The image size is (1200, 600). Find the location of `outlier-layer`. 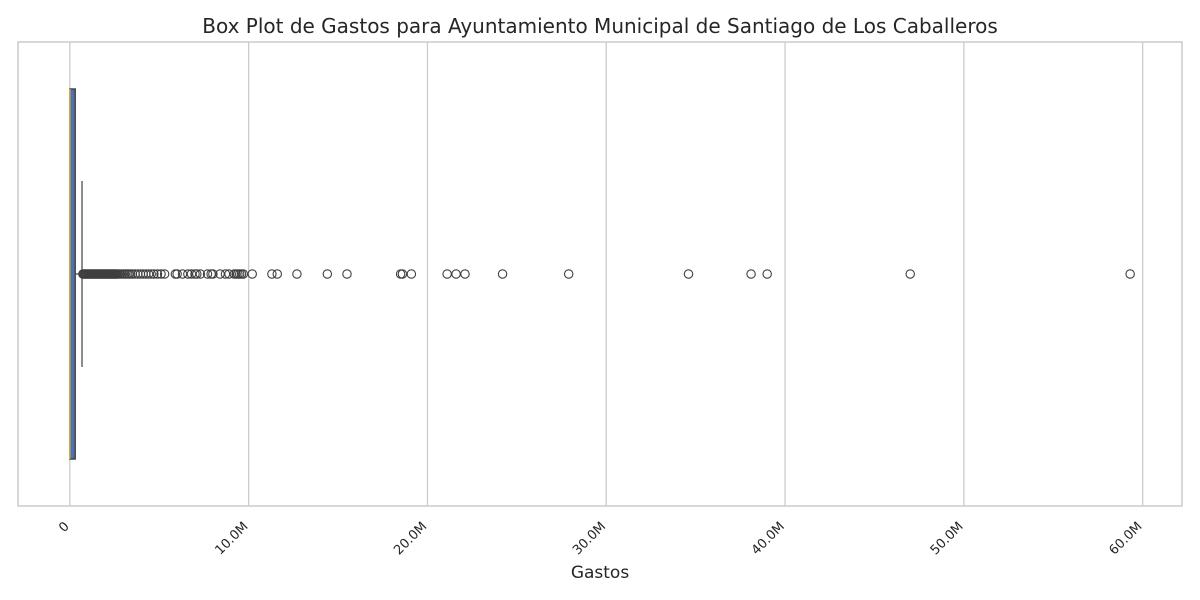

outlier-layer is located at coordinates (606, 274).